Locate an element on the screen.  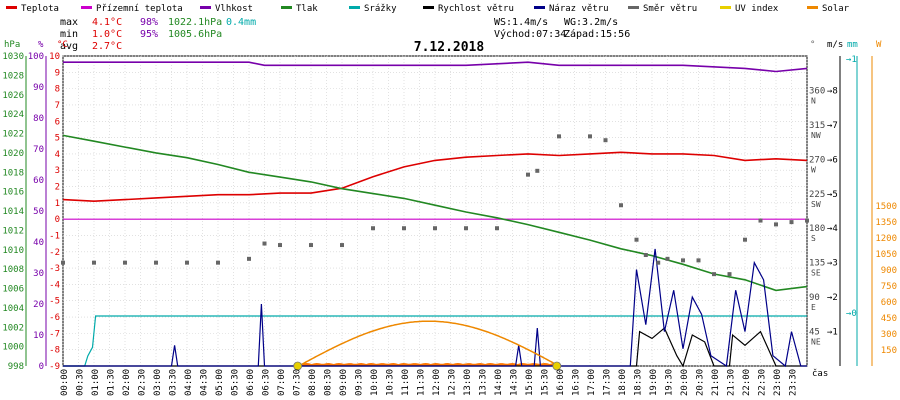
temp-tick-label: -5 is located at coordinates (54, 302).